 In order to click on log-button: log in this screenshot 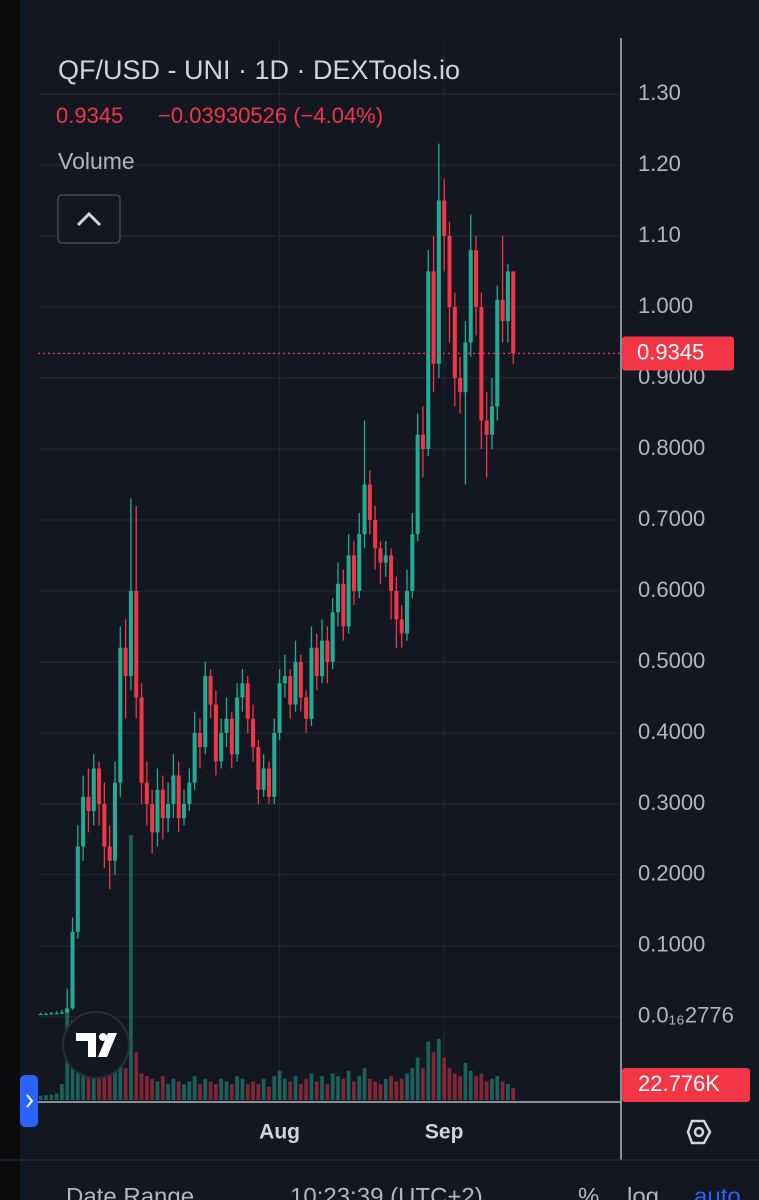, I will do `click(643, 1191)`.